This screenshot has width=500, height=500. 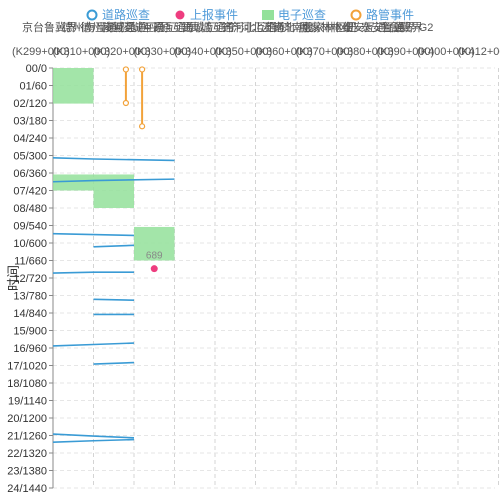 What do you see at coordinates (30, 297) in the screenshot?
I see `y-tick-label: 13/780` at bounding box center [30, 297].